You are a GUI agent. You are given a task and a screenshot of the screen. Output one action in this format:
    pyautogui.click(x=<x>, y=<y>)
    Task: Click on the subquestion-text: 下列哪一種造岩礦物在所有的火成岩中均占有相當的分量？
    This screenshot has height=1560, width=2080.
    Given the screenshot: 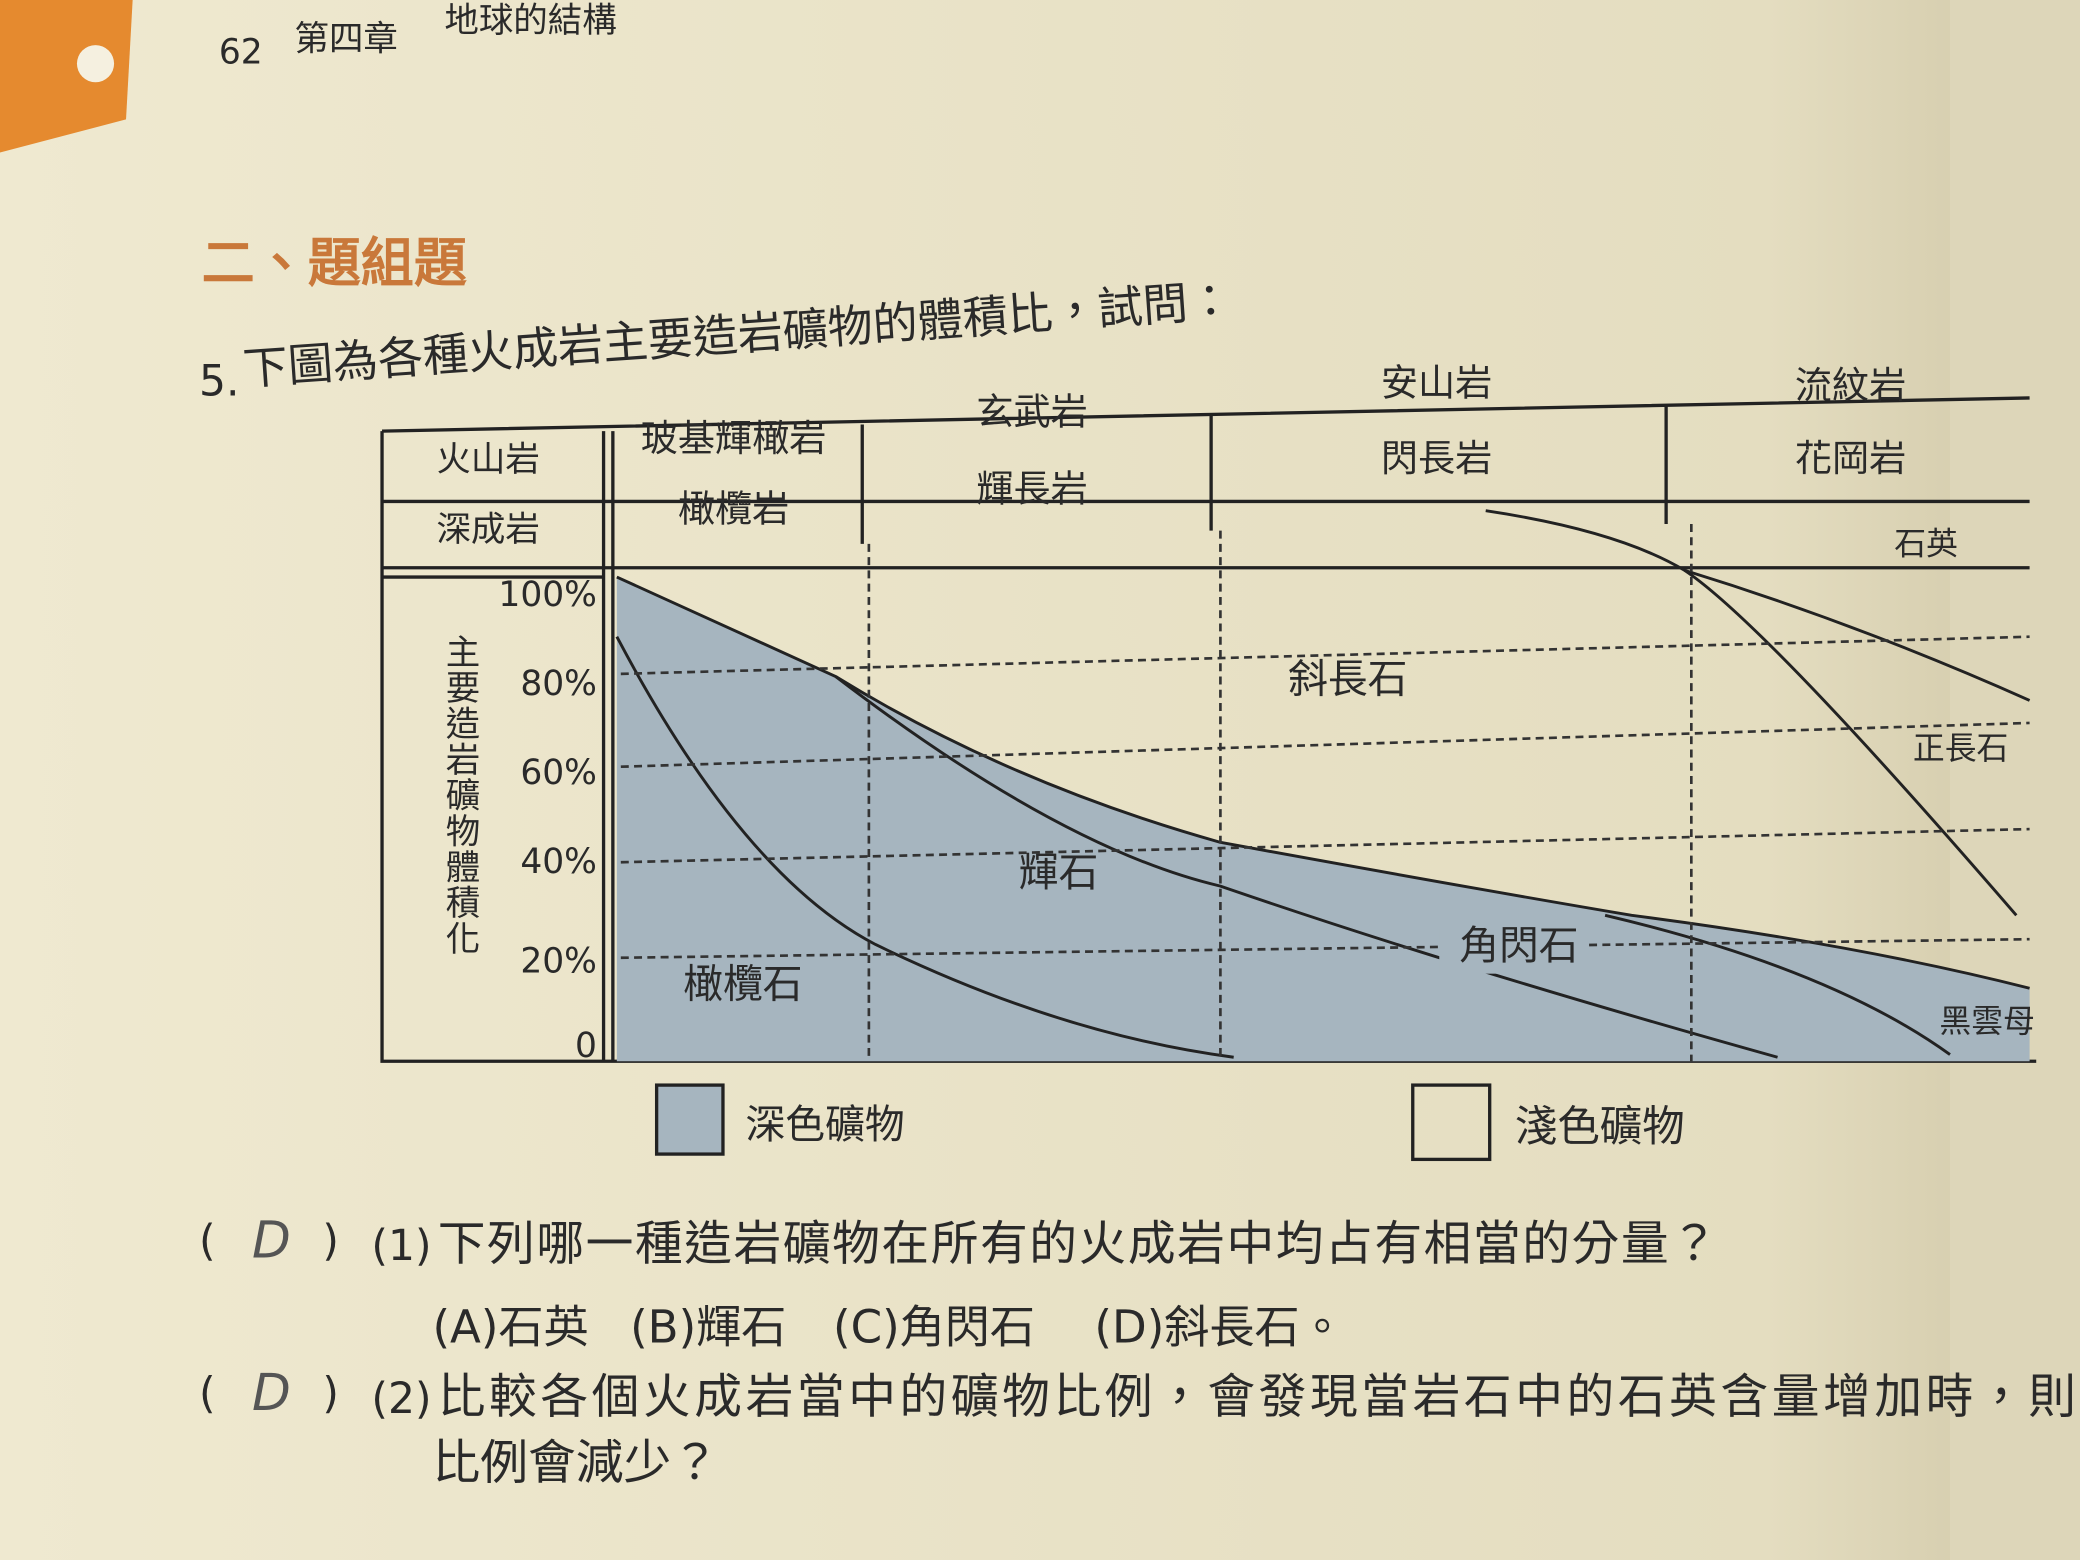 What is the action you would take?
    pyautogui.click(x=1078, y=1244)
    